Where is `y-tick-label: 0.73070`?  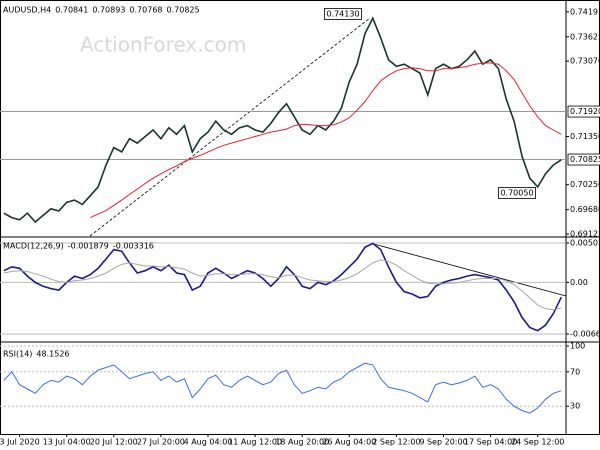
y-tick-label: 0.73070 is located at coordinates (585, 61).